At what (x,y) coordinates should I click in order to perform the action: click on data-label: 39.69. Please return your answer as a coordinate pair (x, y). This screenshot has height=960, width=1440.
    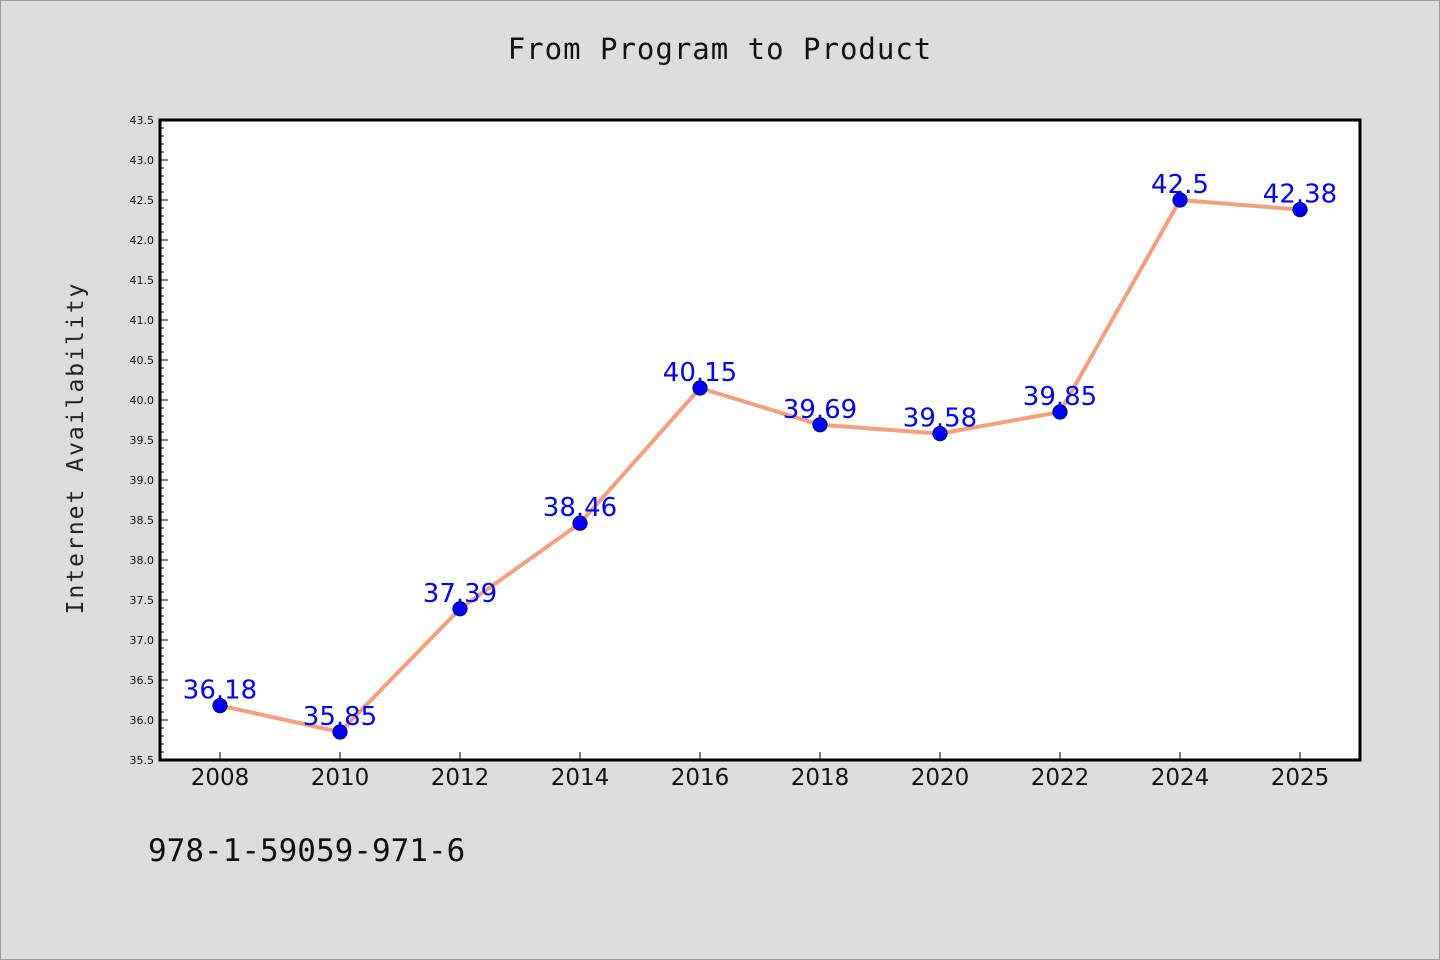
    Looking at the image, I should click on (820, 410).